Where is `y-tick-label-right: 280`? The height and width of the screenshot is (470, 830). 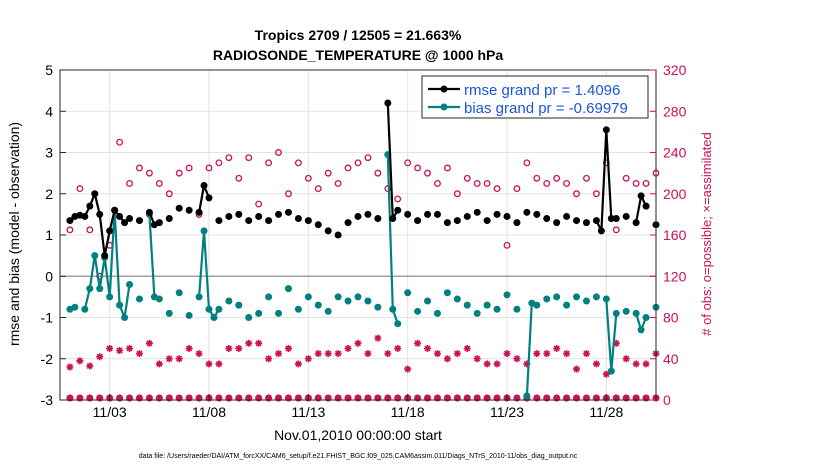
y-tick-label-right: 280 is located at coordinates (675, 111).